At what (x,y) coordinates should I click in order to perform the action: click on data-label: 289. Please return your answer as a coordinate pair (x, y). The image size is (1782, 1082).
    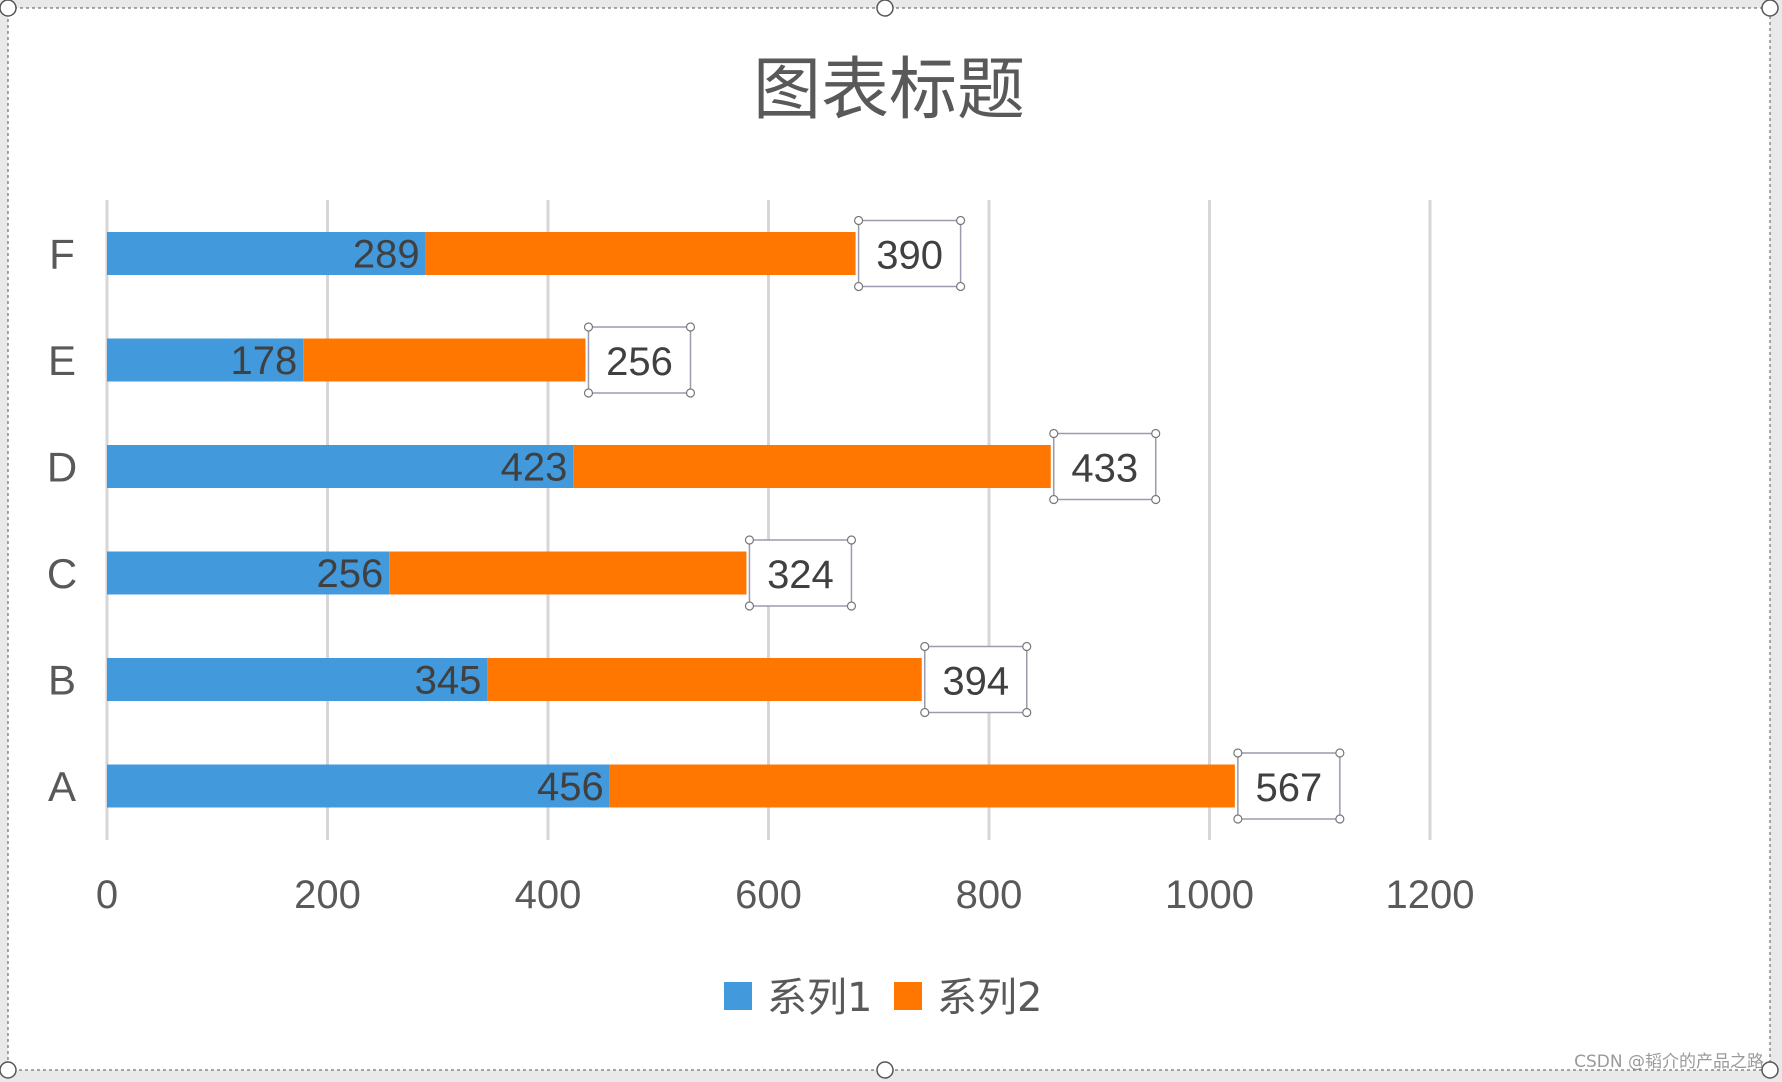
    Looking at the image, I should click on (386, 255).